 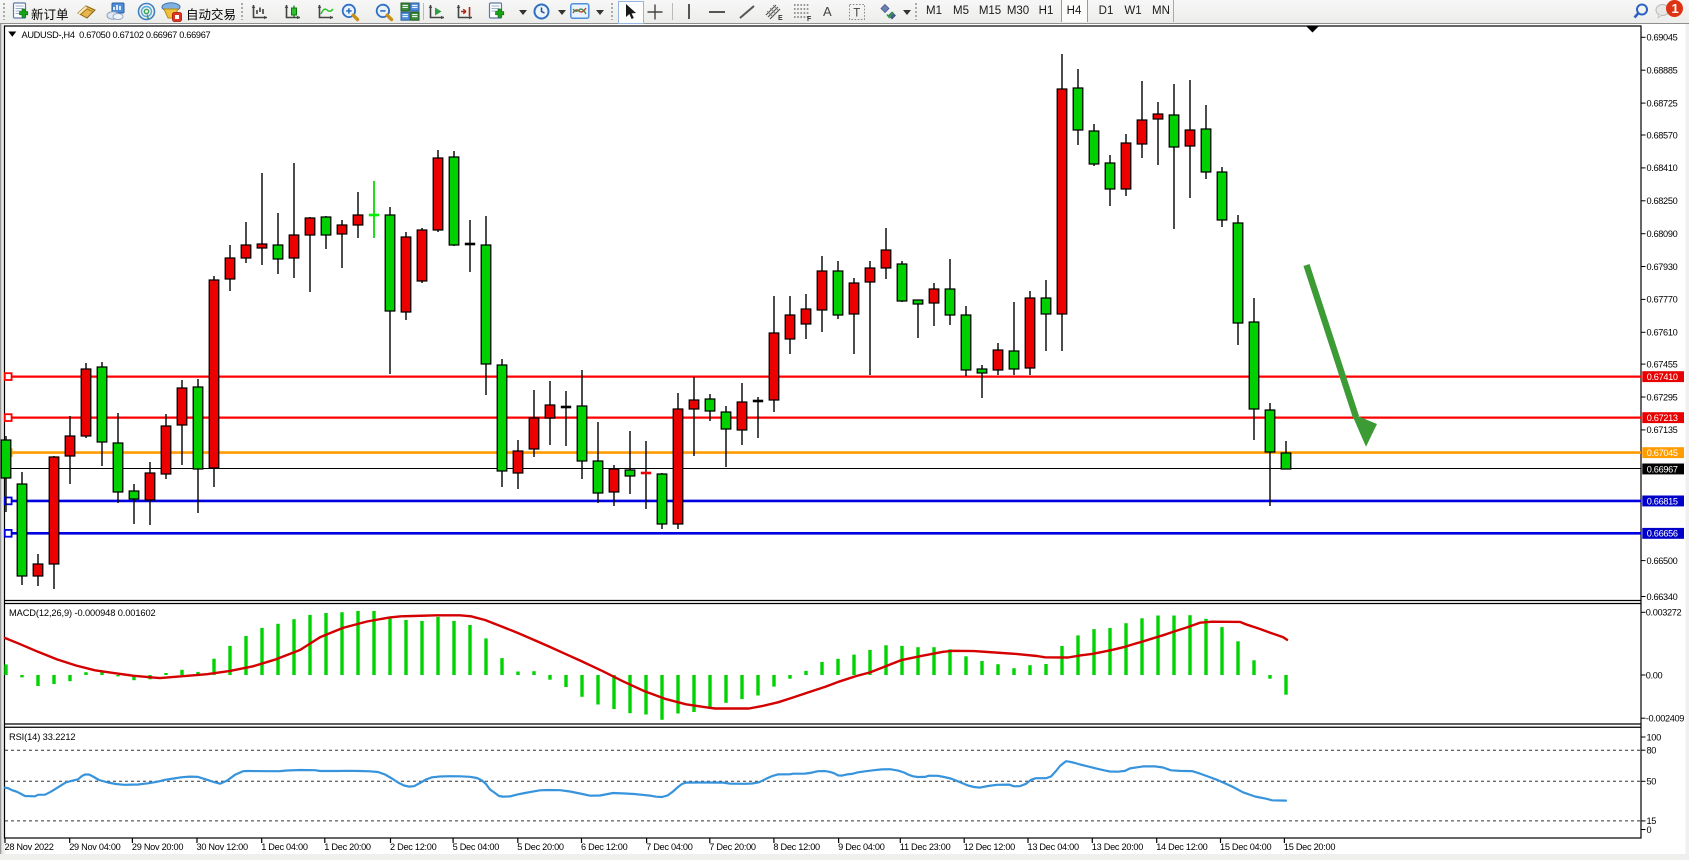 What do you see at coordinates (476, 847) in the screenshot?
I see `svg-text: 5 Dec 04:00` at bounding box center [476, 847].